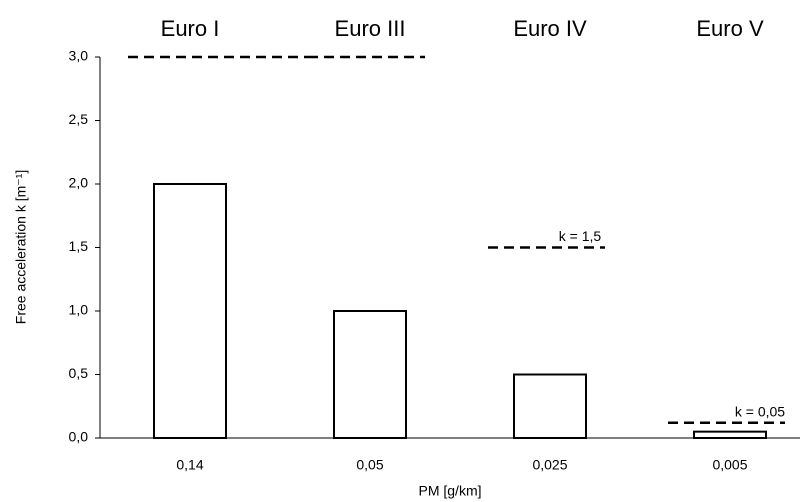 The image size is (810, 502). I want to click on y-tick-label: 0,5, so click(79, 373).